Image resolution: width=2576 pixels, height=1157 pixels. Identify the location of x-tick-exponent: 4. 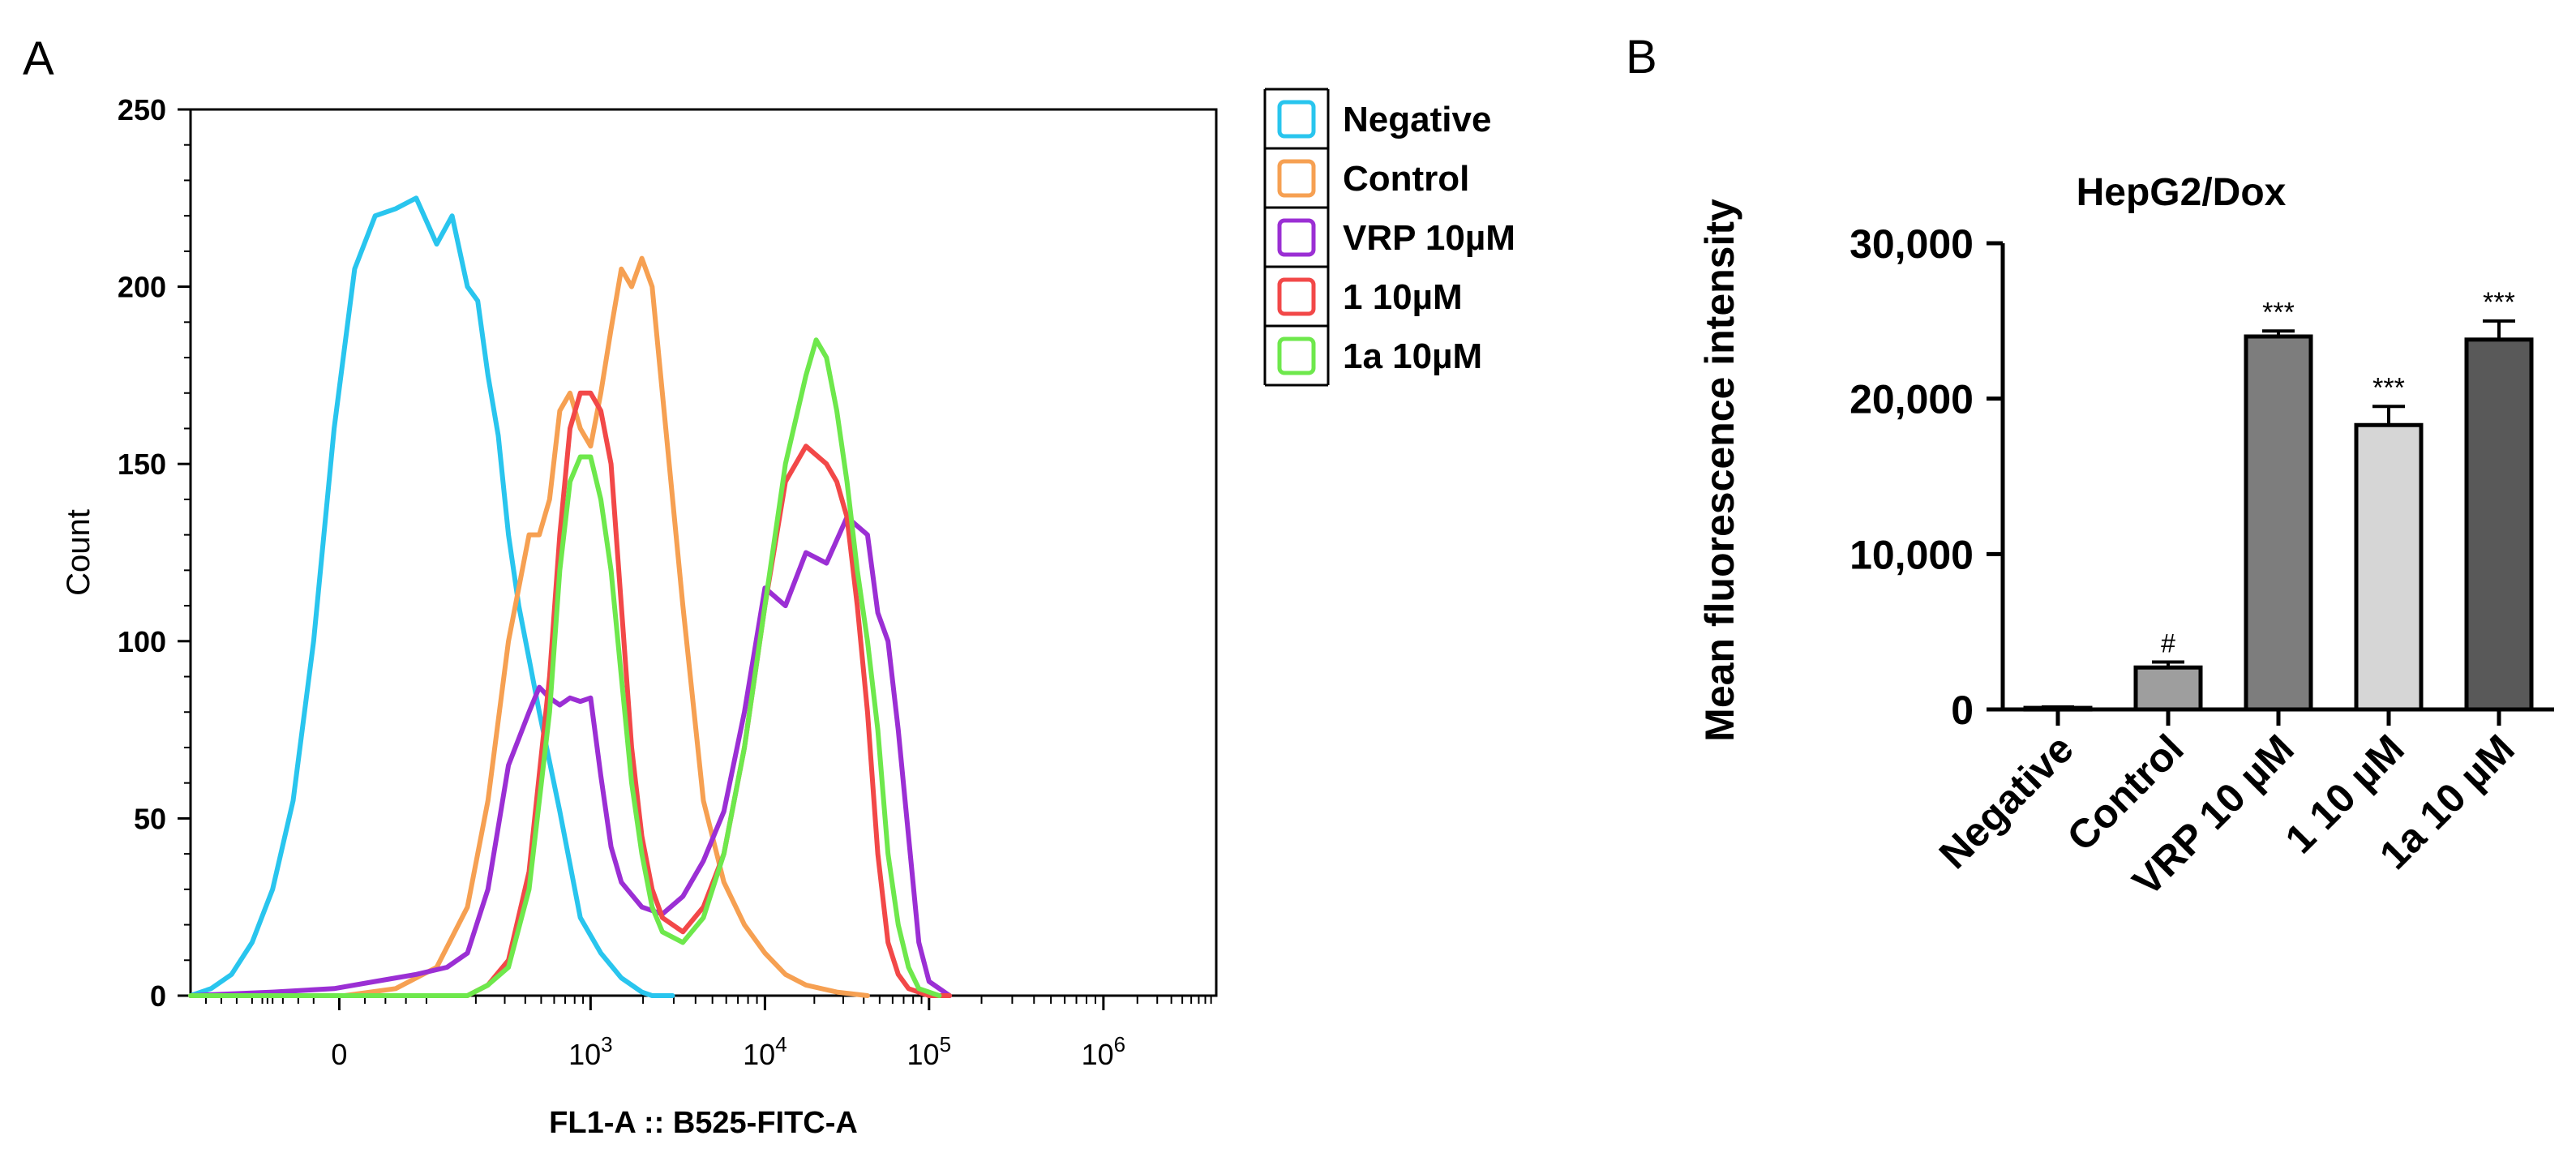
(781, 1044).